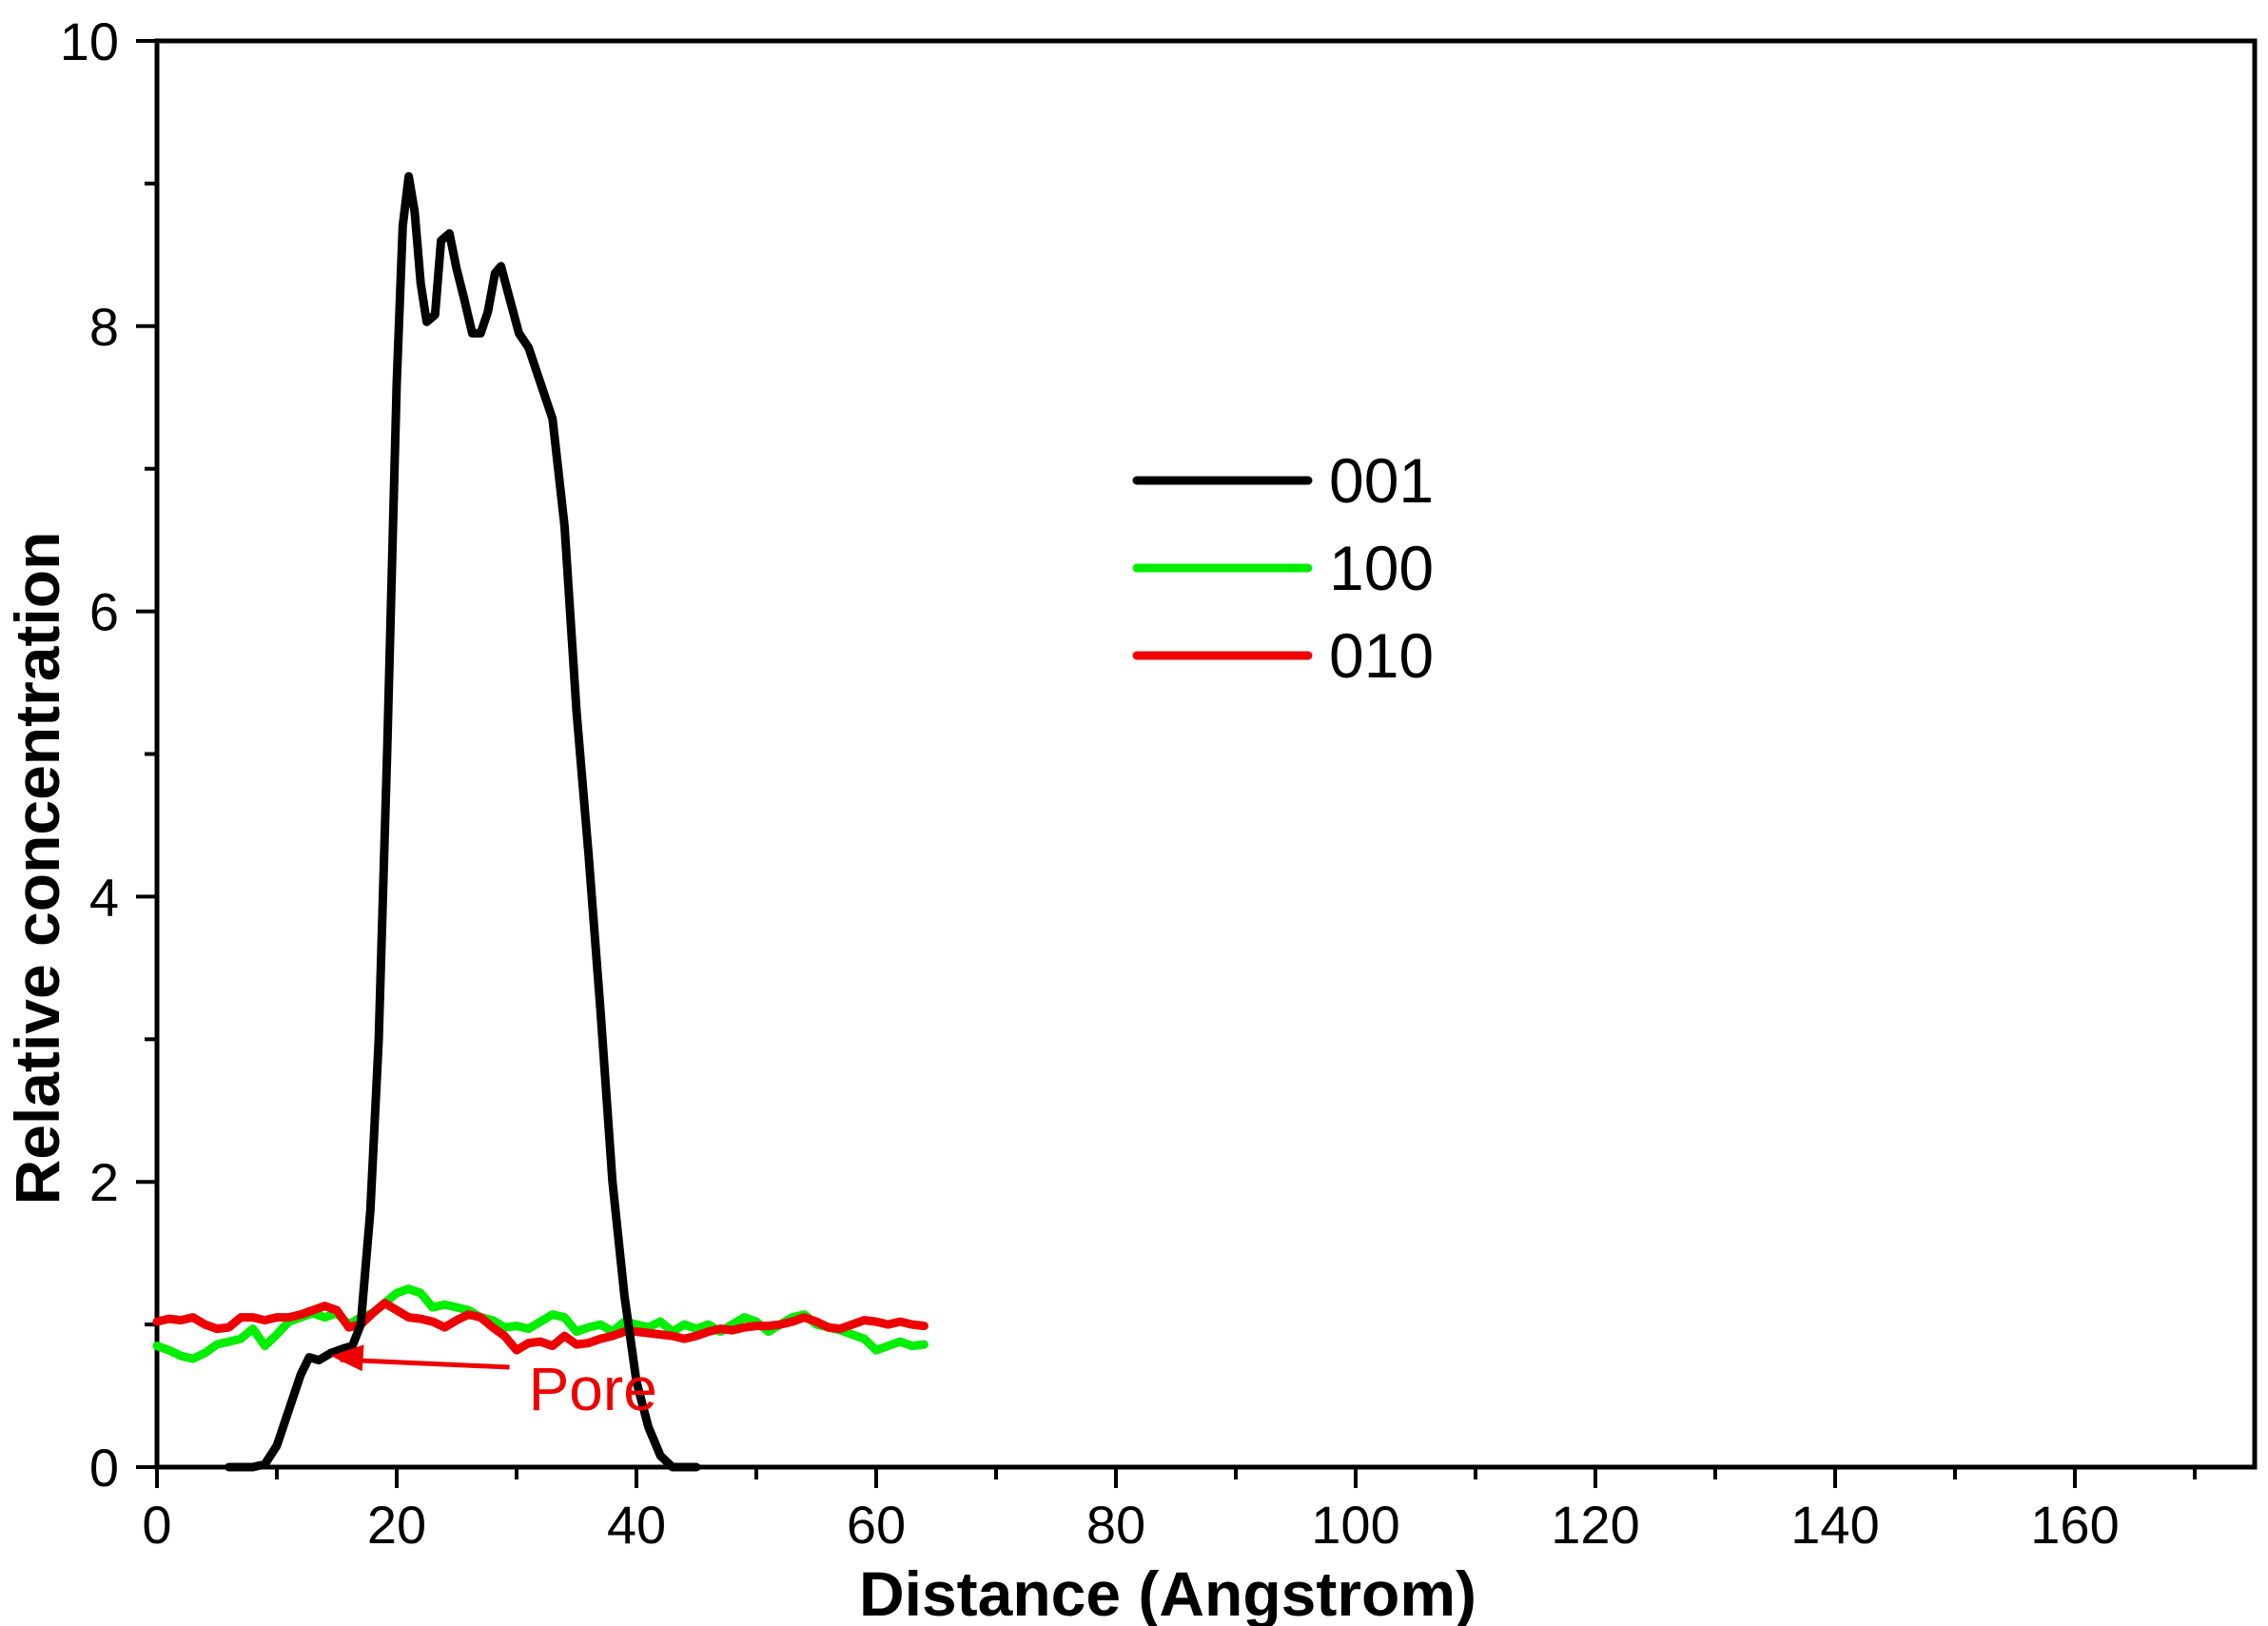 The height and width of the screenshot is (1626, 2268). Describe the element at coordinates (104, 327) in the screenshot. I see `y-tick-label: 8` at that location.